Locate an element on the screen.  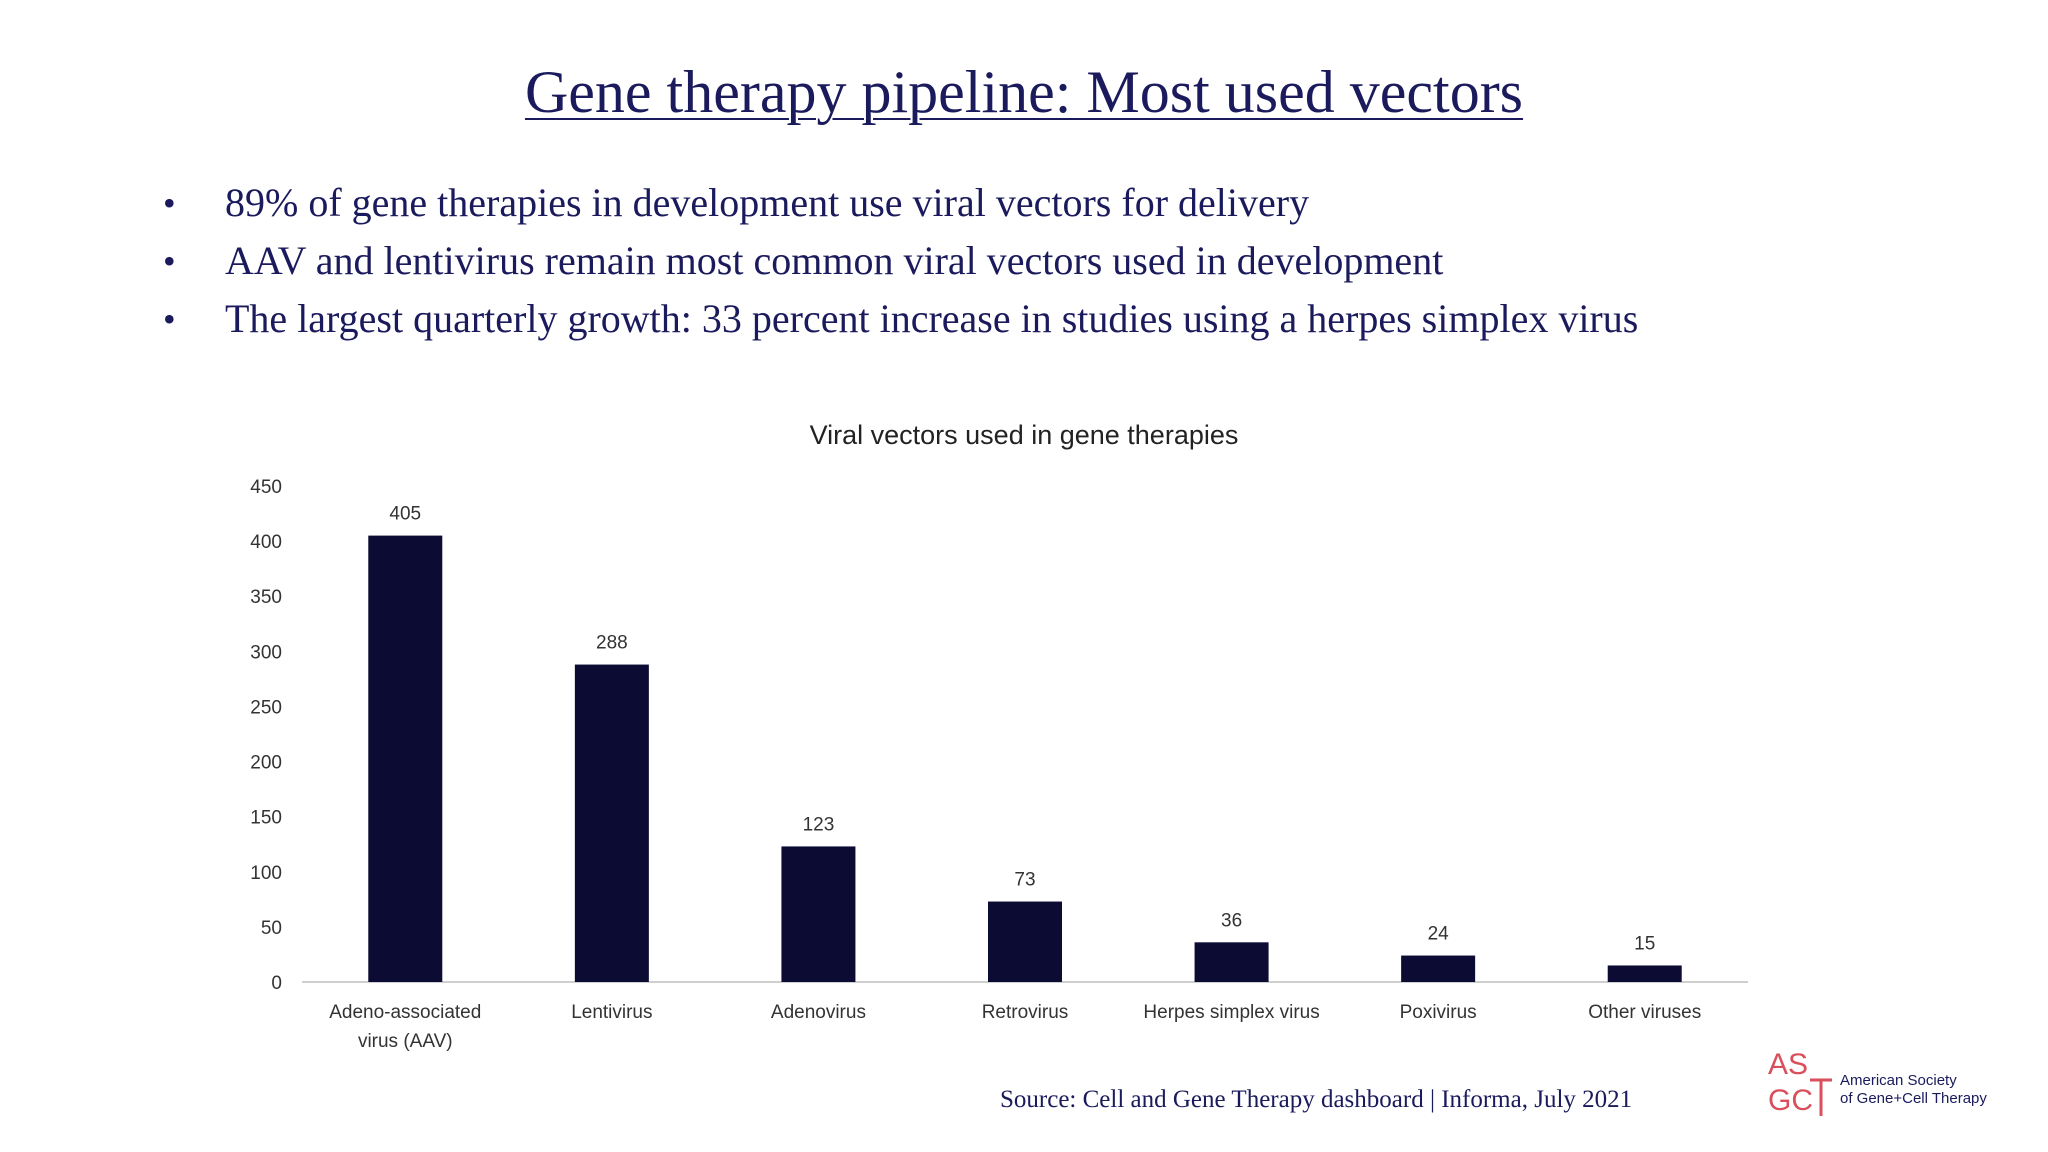
y-tick-label: 200 is located at coordinates (266, 763).